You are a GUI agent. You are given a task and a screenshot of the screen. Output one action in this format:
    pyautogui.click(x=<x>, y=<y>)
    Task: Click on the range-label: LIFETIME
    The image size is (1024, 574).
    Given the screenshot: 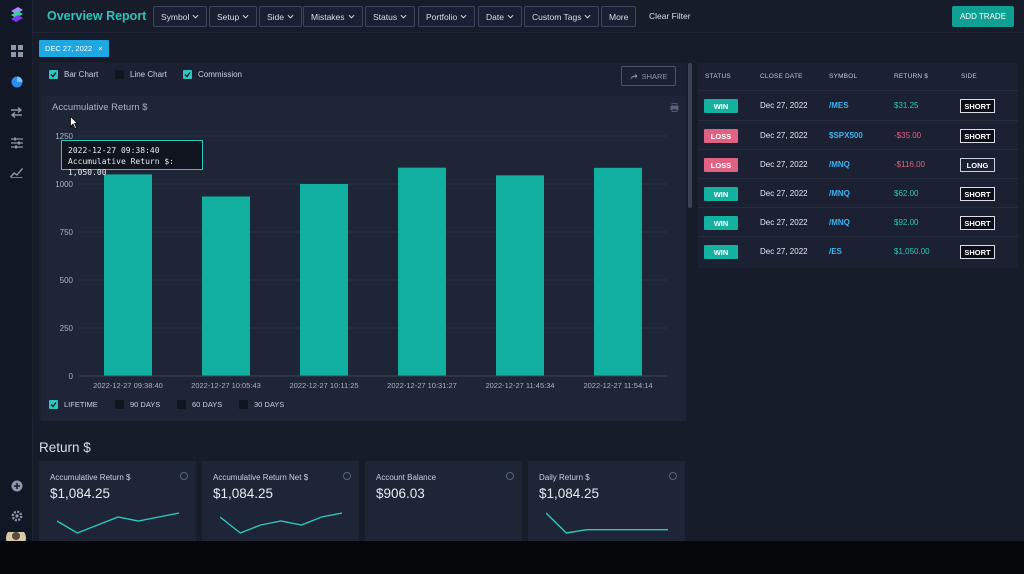 What is the action you would take?
    pyautogui.click(x=81, y=404)
    